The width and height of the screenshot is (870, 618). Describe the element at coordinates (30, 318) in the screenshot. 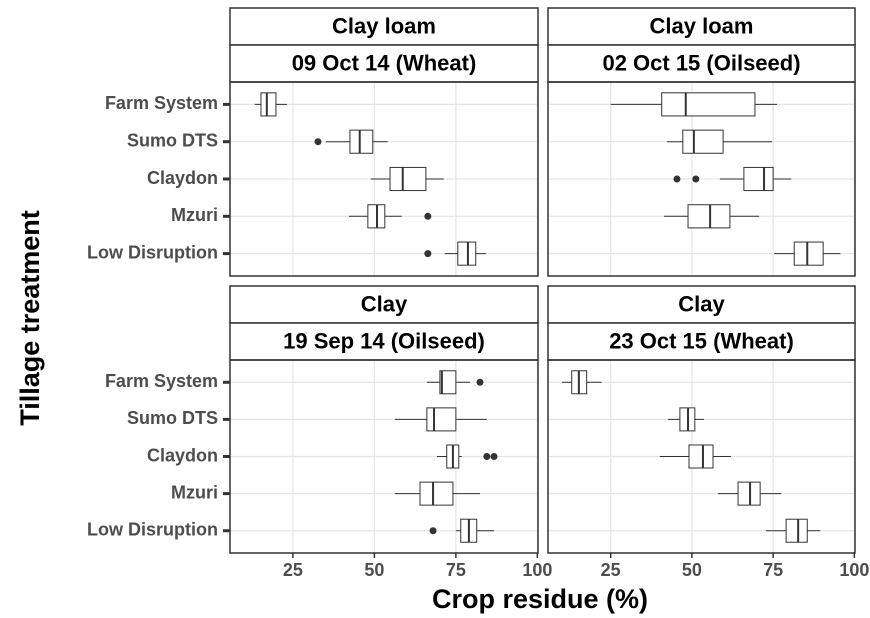

I see `y-axis-title: Tillage treatment` at that location.